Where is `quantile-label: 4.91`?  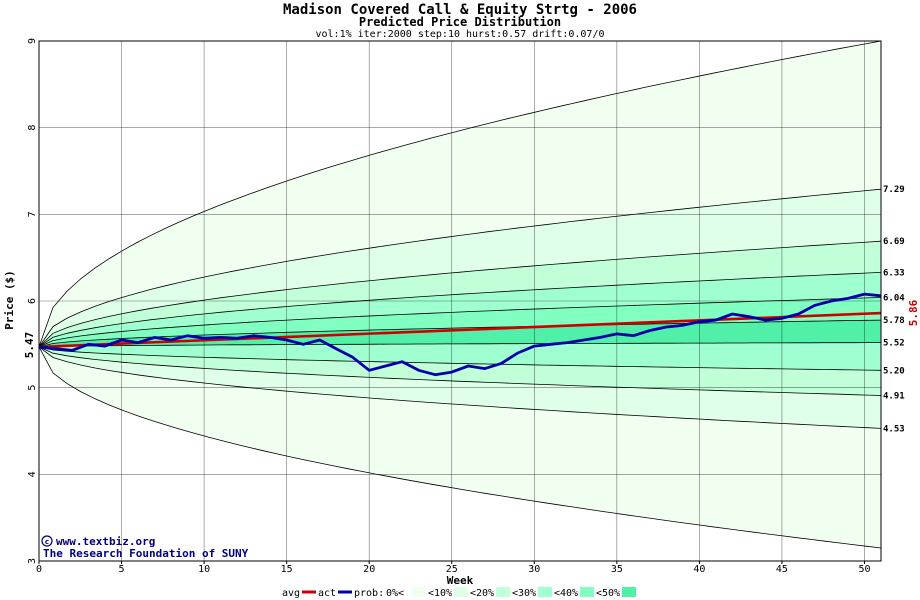
quantile-label: 4.91 is located at coordinates (894, 396).